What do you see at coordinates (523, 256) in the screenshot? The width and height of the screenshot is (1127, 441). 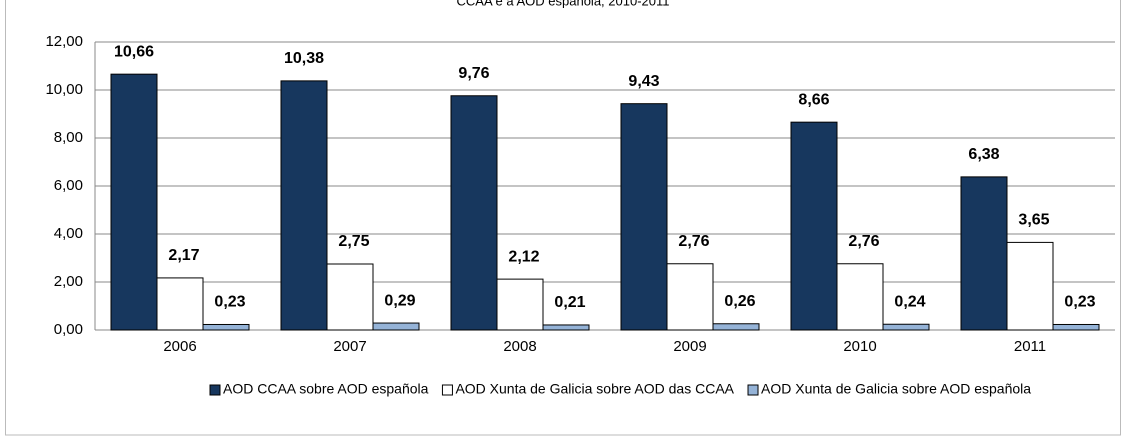 I see `value-label: 2,12` at bounding box center [523, 256].